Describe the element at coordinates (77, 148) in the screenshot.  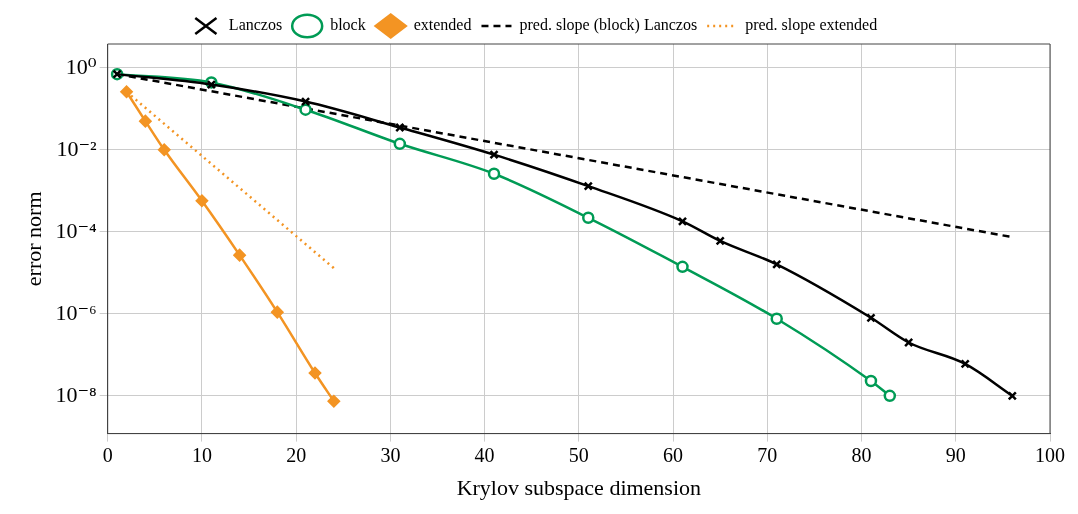
I see `y-tick-label: 10⁻²` at that location.